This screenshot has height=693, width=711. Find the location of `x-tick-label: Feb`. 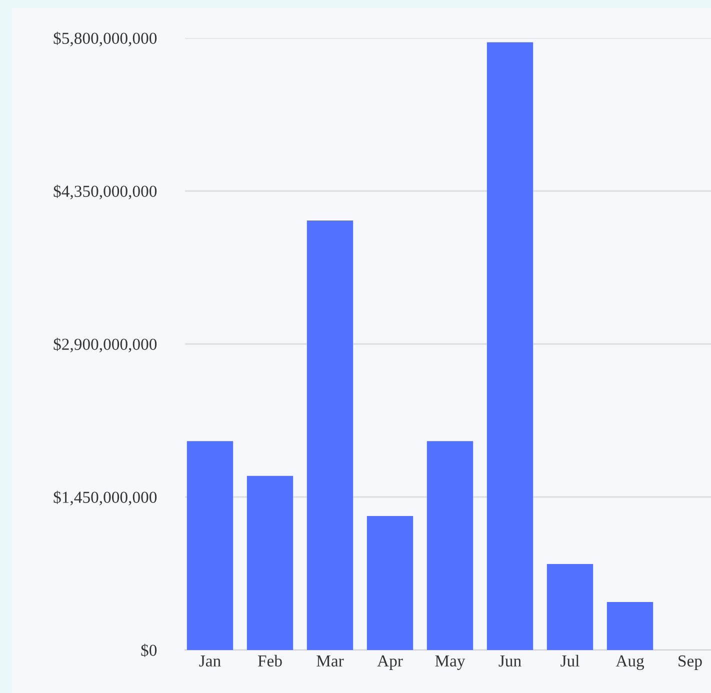

x-tick-label: Feb is located at coordinates (270, 660).